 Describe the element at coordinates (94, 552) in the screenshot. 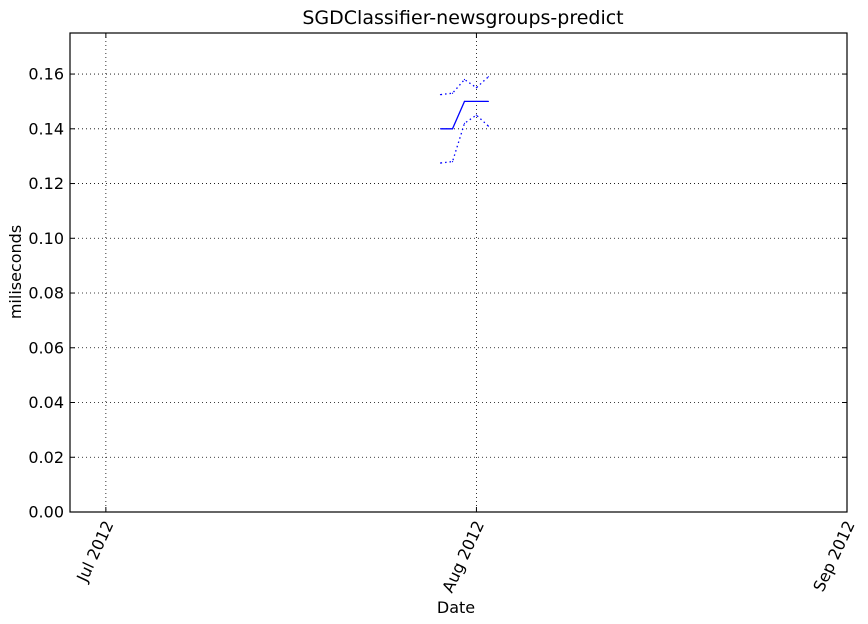

I see `x-tick-label: Jul 2012` at that location.